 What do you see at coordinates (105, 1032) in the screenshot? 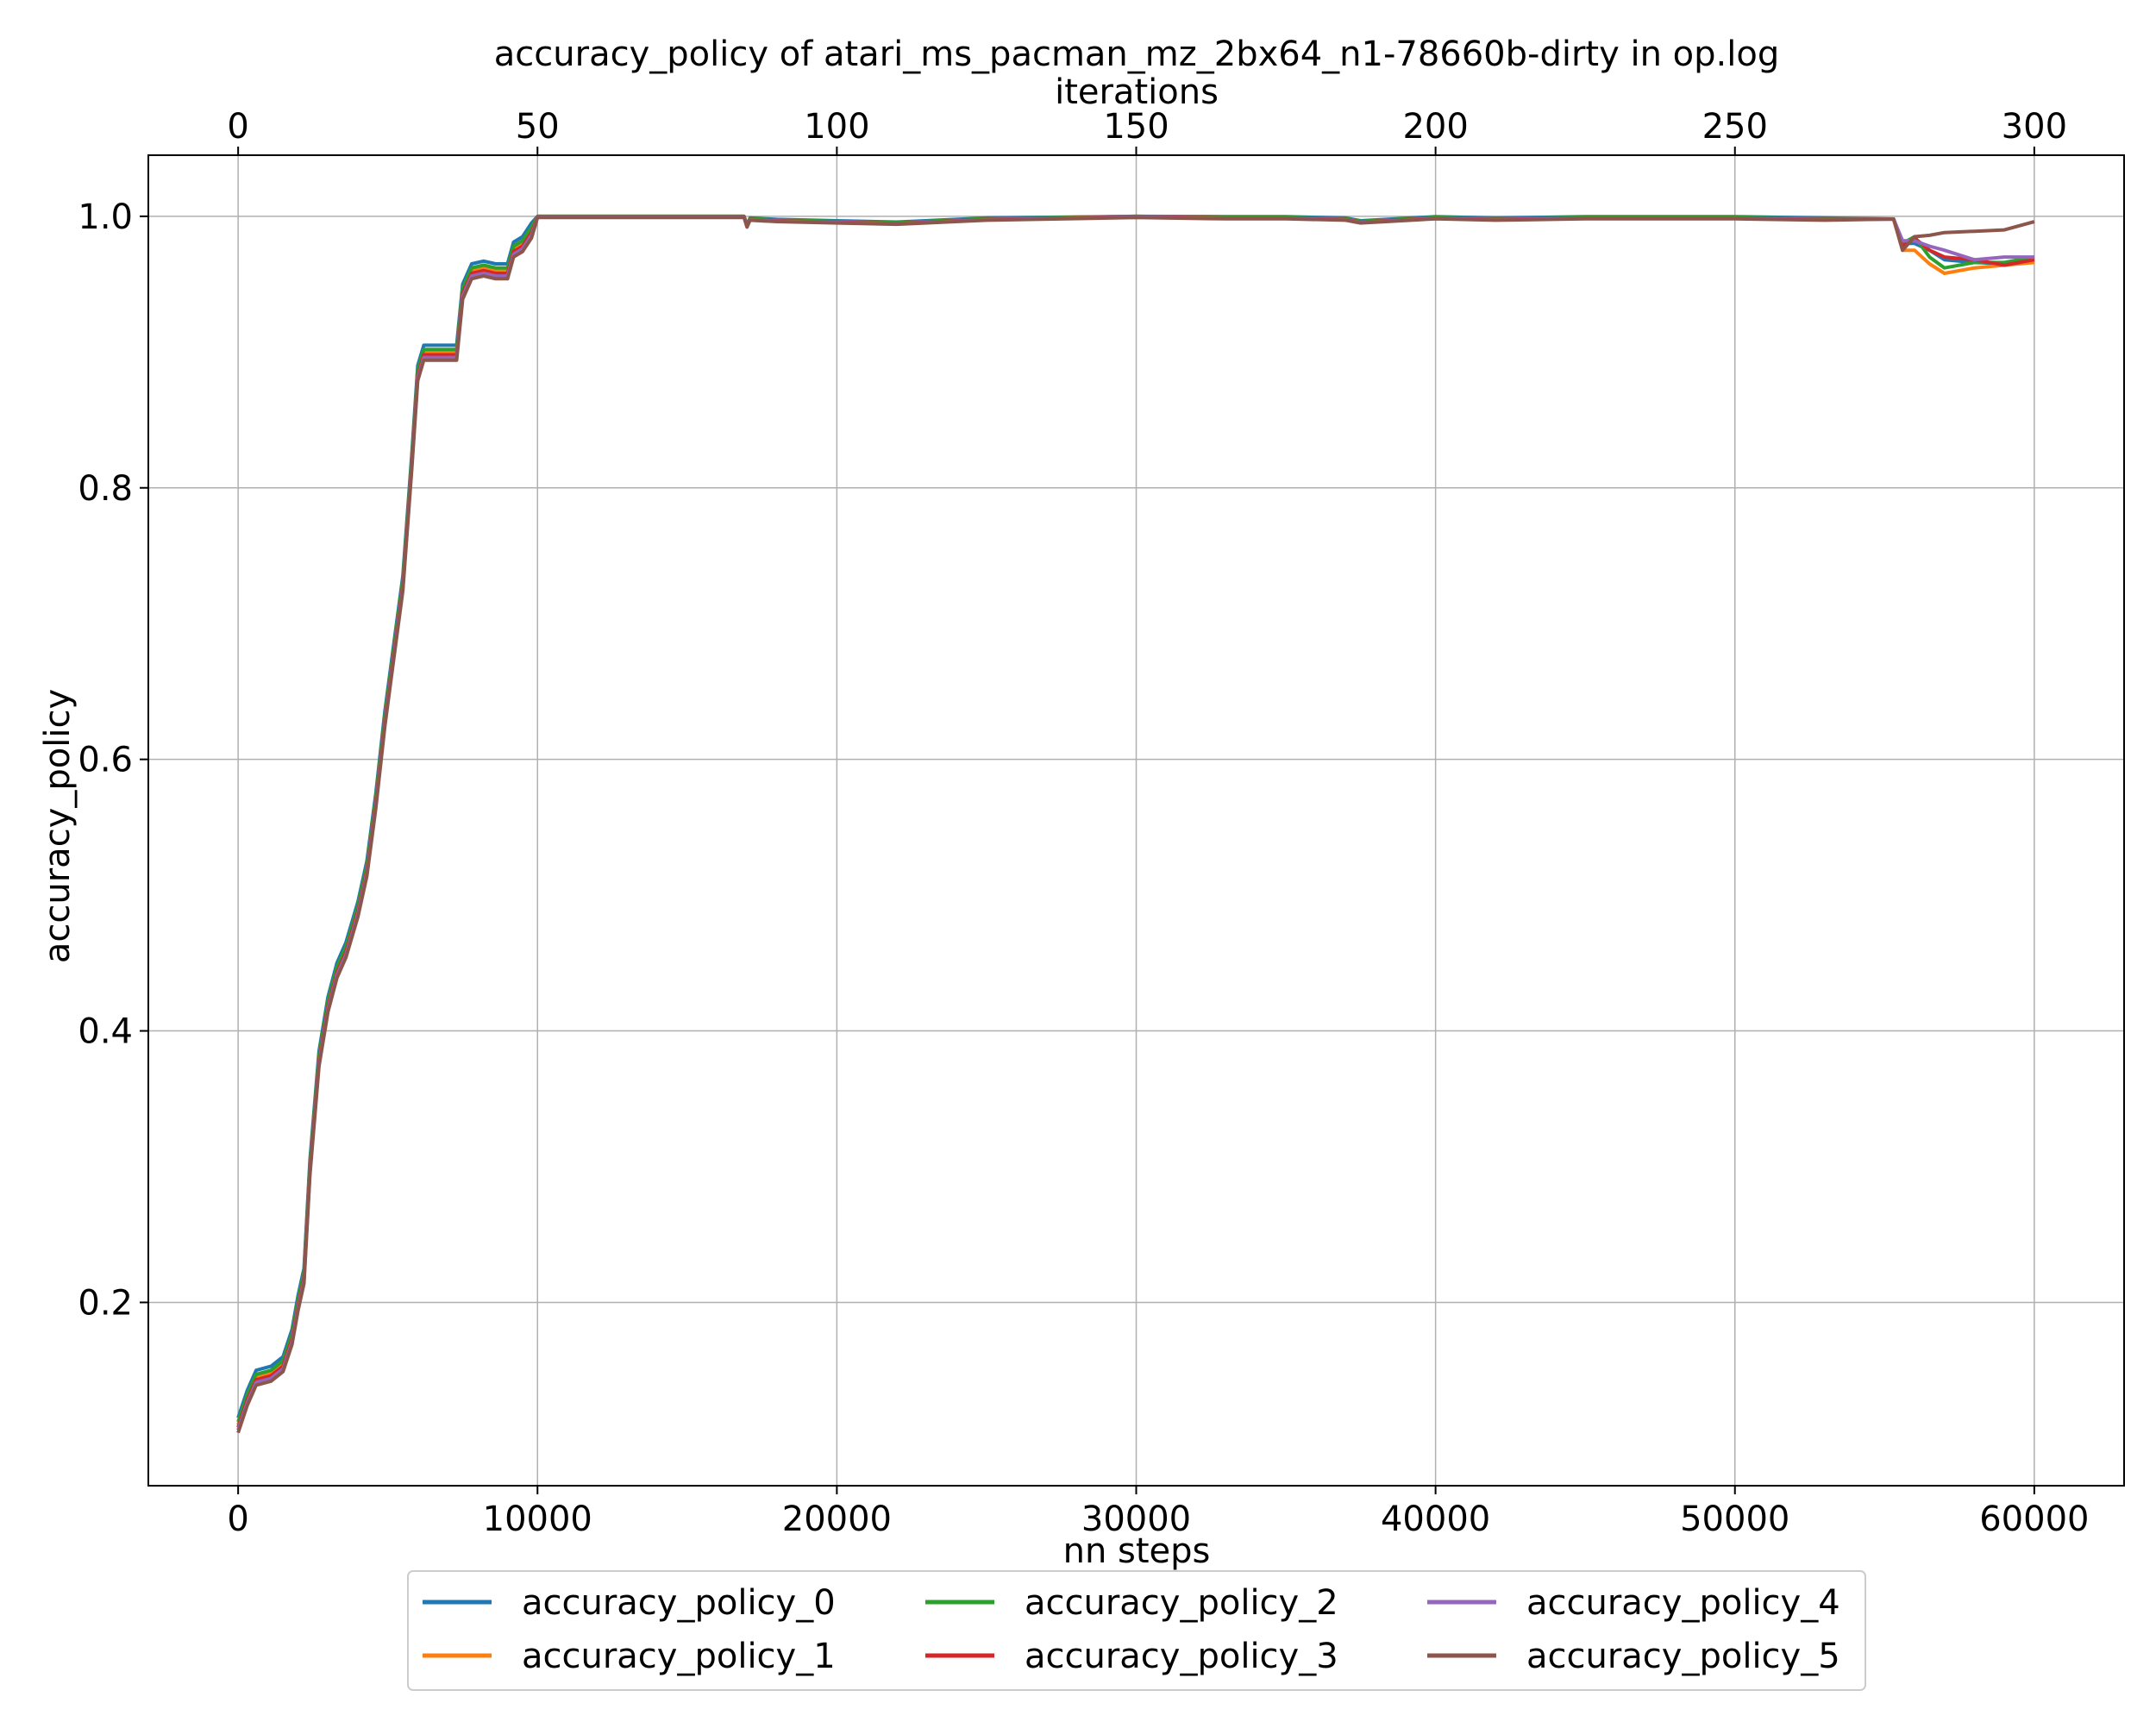
I see `y-tick-label: 0.4` at bounding box center [105, 1032].